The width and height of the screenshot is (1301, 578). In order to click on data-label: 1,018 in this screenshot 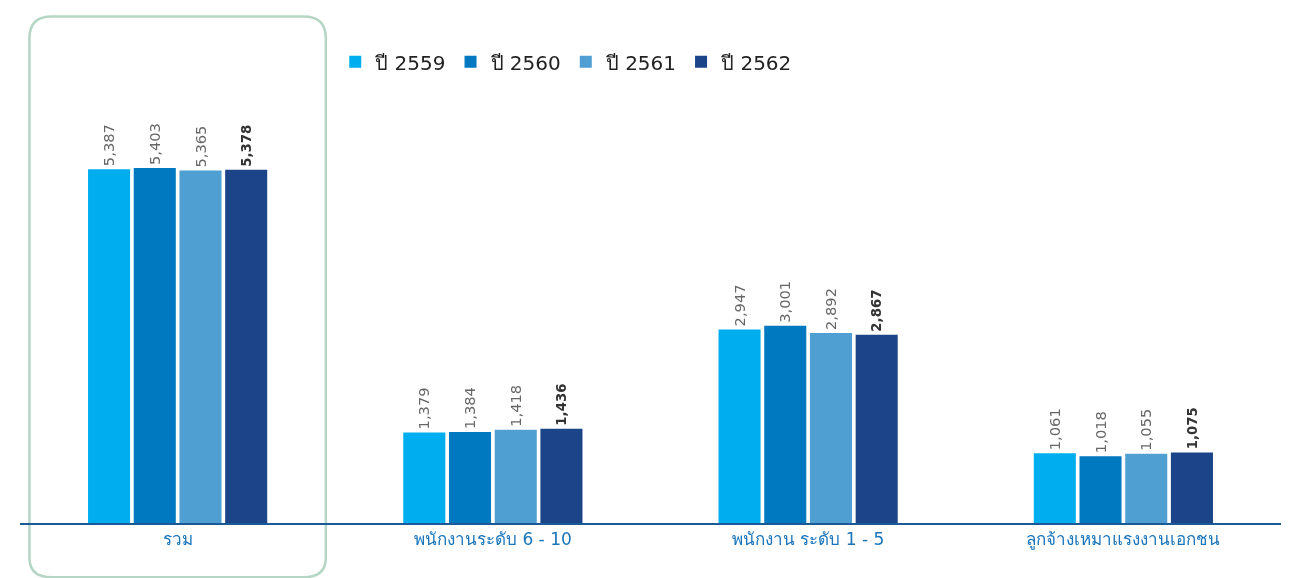, I will do `click(1100, 432)`.